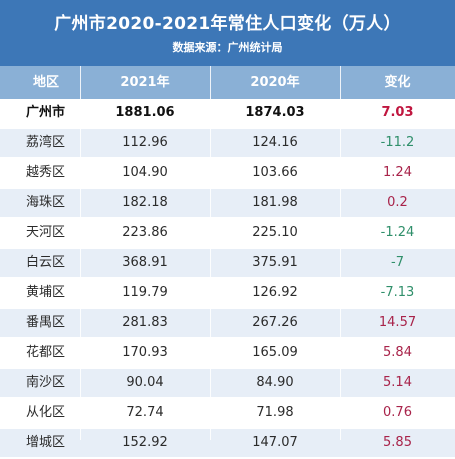 This screenshot has height=459, width=455. Describe the element at coordinates (145, 262) in the screenshot. I see `value-2021-cell: 368.91` at that location.